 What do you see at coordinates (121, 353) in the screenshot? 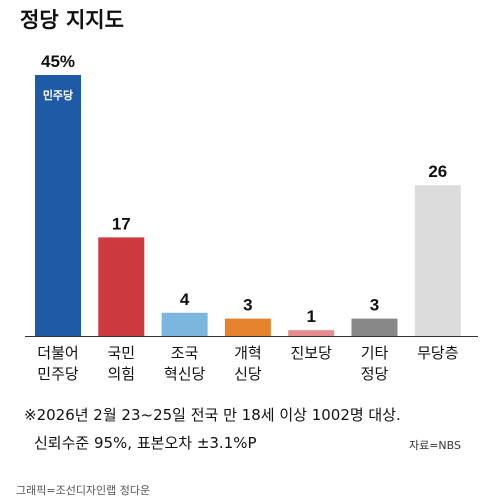
I see `category-label-1-0: 국민` at bounding box center [121, 353].